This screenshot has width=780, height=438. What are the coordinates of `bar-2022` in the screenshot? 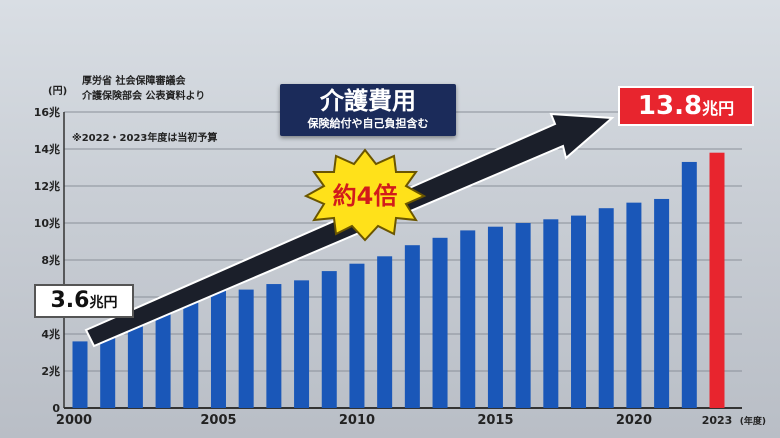 It's located at (689, 284).